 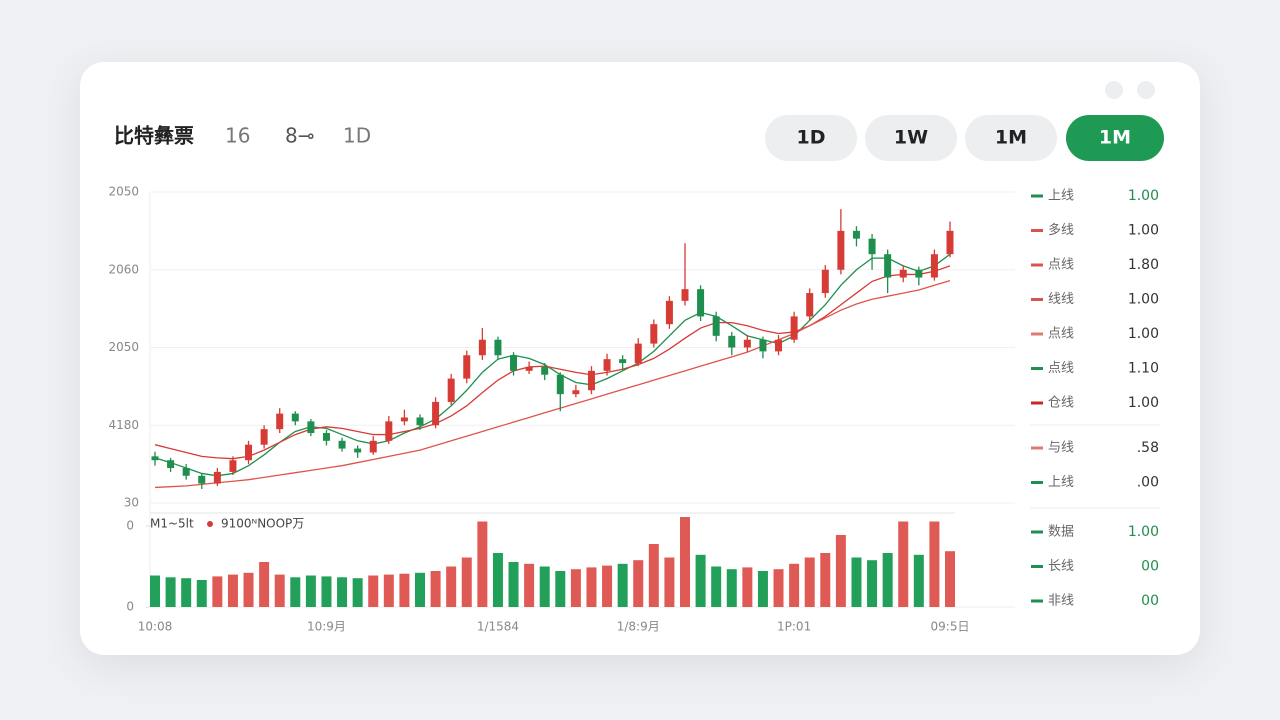 What do you see at coordinates (131, 503) in the screenshot?
I see `y-tick-label: 30` at bounding box center [131, 503].